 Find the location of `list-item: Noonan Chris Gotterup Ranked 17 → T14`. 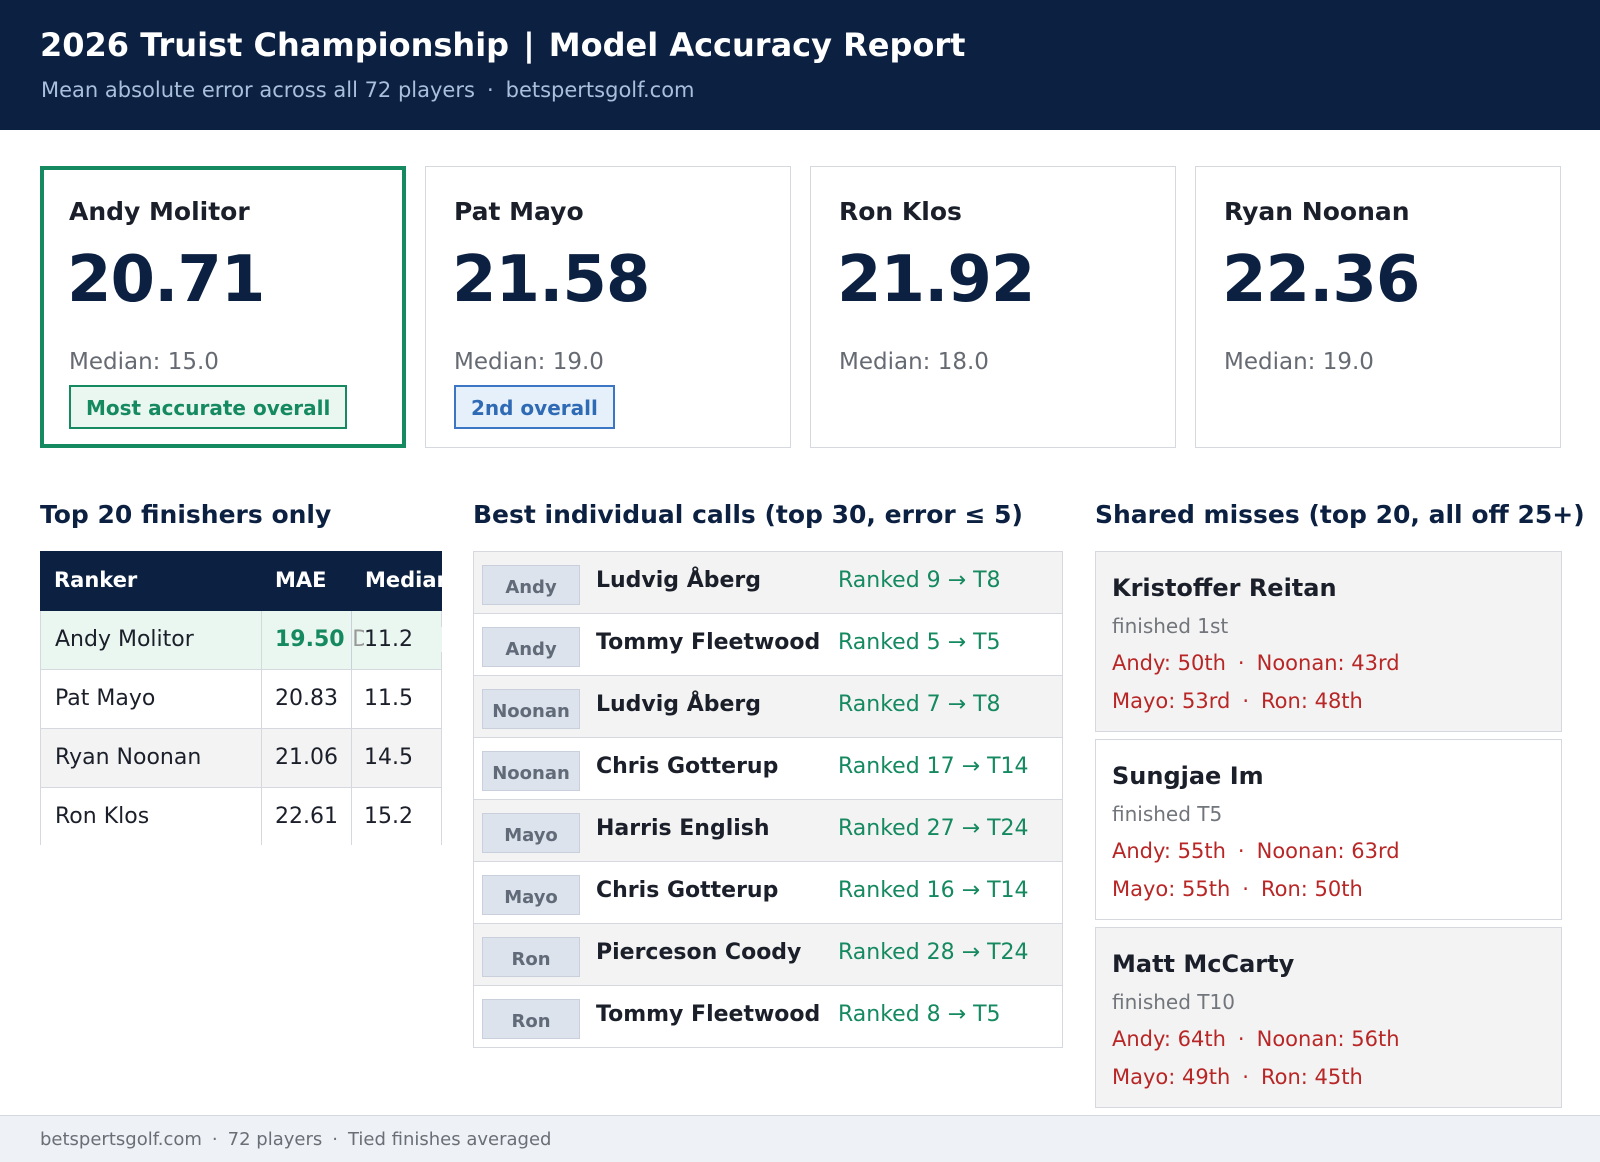

list-item: Noonan Chris Gotterup Ranked 17 → T14 is located at coordinates (768, 769).